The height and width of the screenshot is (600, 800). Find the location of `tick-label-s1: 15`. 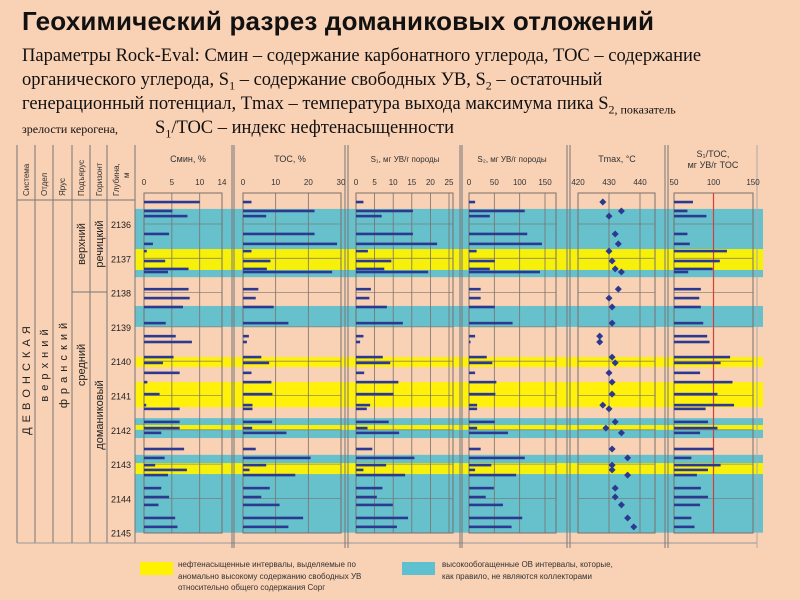

tick-label-s1: 15 is located at coordinates (411, 182).